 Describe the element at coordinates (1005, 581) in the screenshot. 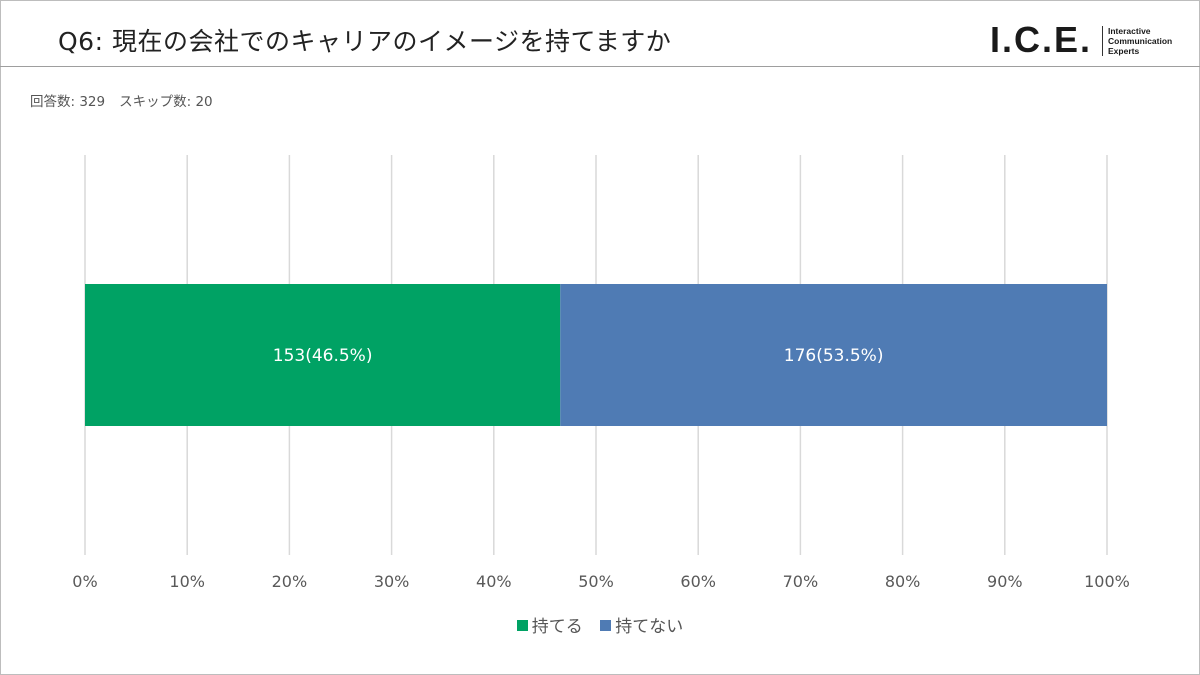

I see `x-tick-label: 90%` at that location.